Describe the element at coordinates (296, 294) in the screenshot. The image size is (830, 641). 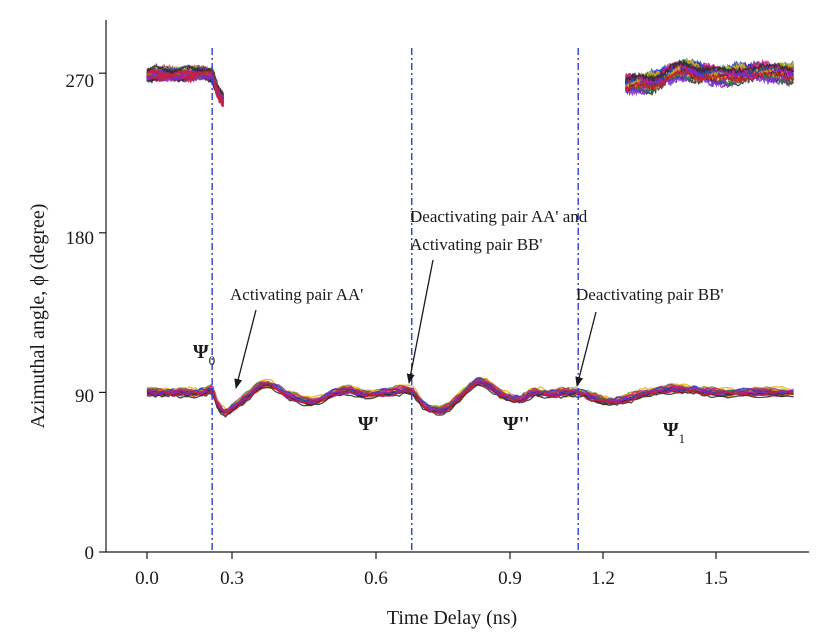
I see `annotation-activating-aa: Activating pair AA'` at that location.